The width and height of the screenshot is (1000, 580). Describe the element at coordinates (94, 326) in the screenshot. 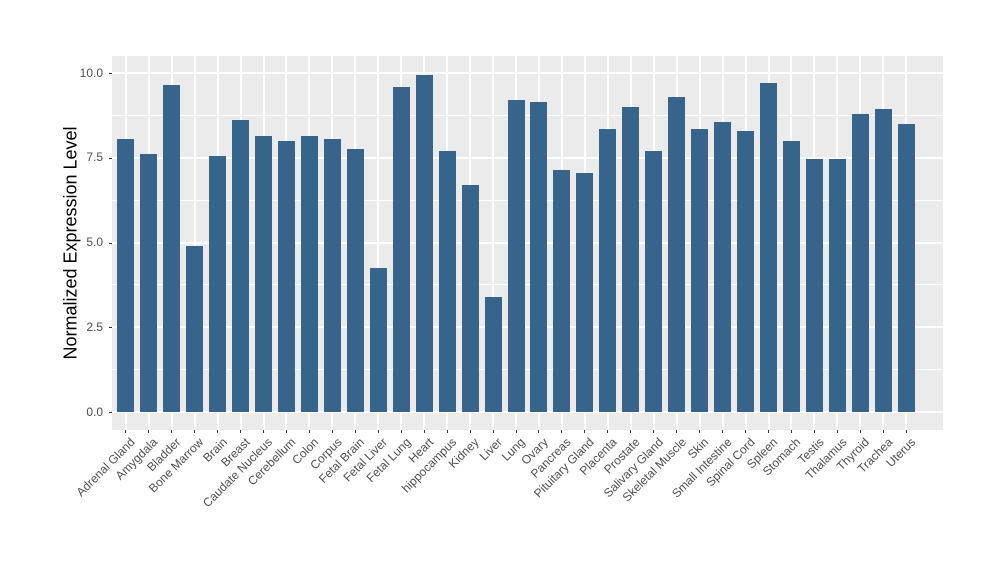

I see `y-tick-label: 2.5` at that location.